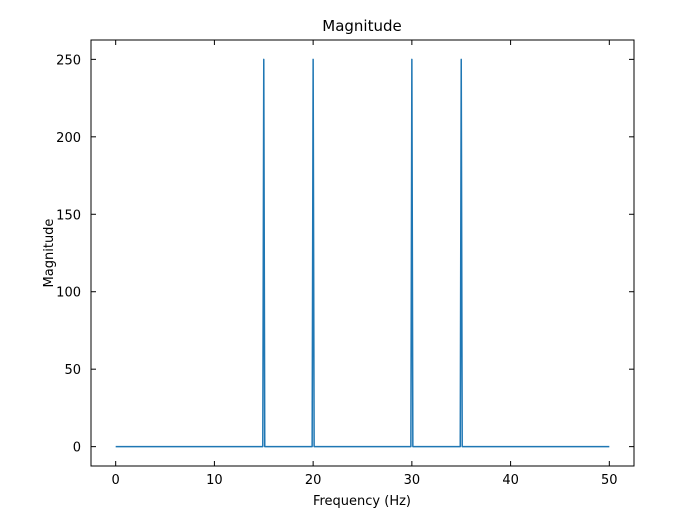  I want to click on y-tick-label: 250, so click(68, 60).